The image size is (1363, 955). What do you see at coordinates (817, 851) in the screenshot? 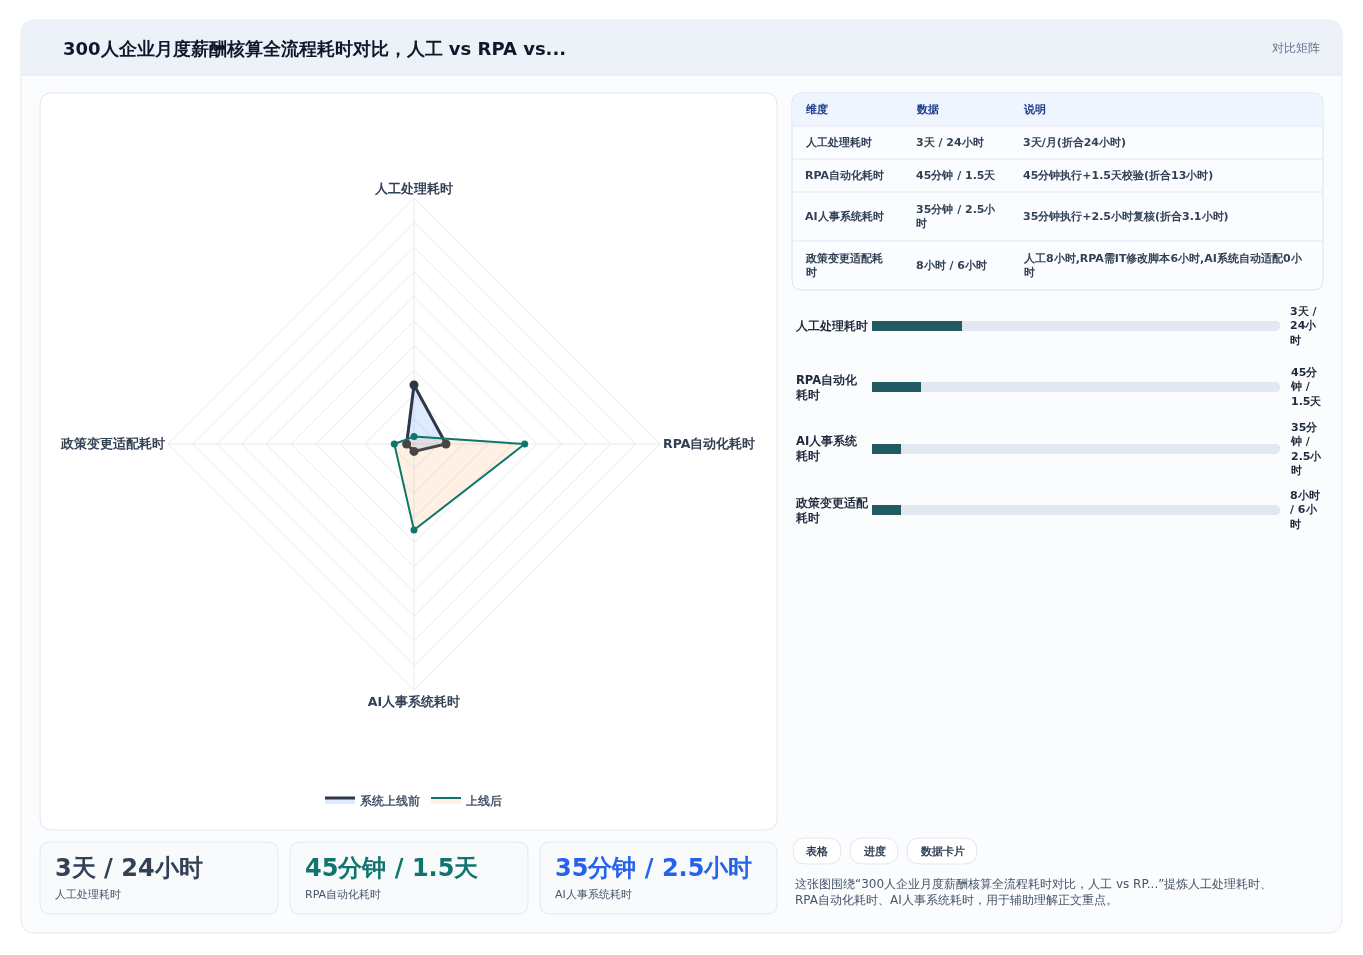
I see `category-label: 表格` at bounding box center [817, 851].